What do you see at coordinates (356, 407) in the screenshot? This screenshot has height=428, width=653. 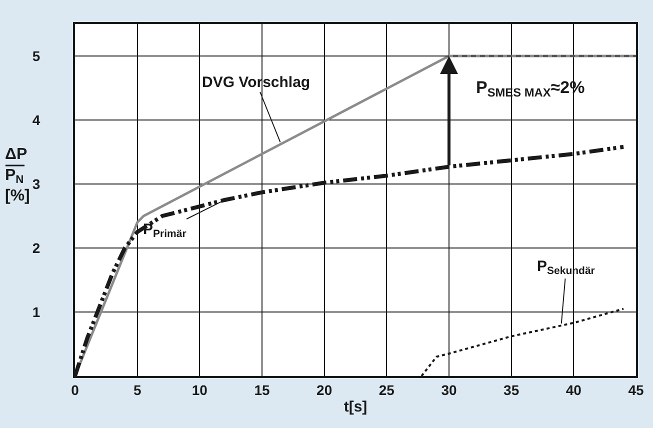 I see `x-axis-title: t[s]` at bounding box center [356, 407].